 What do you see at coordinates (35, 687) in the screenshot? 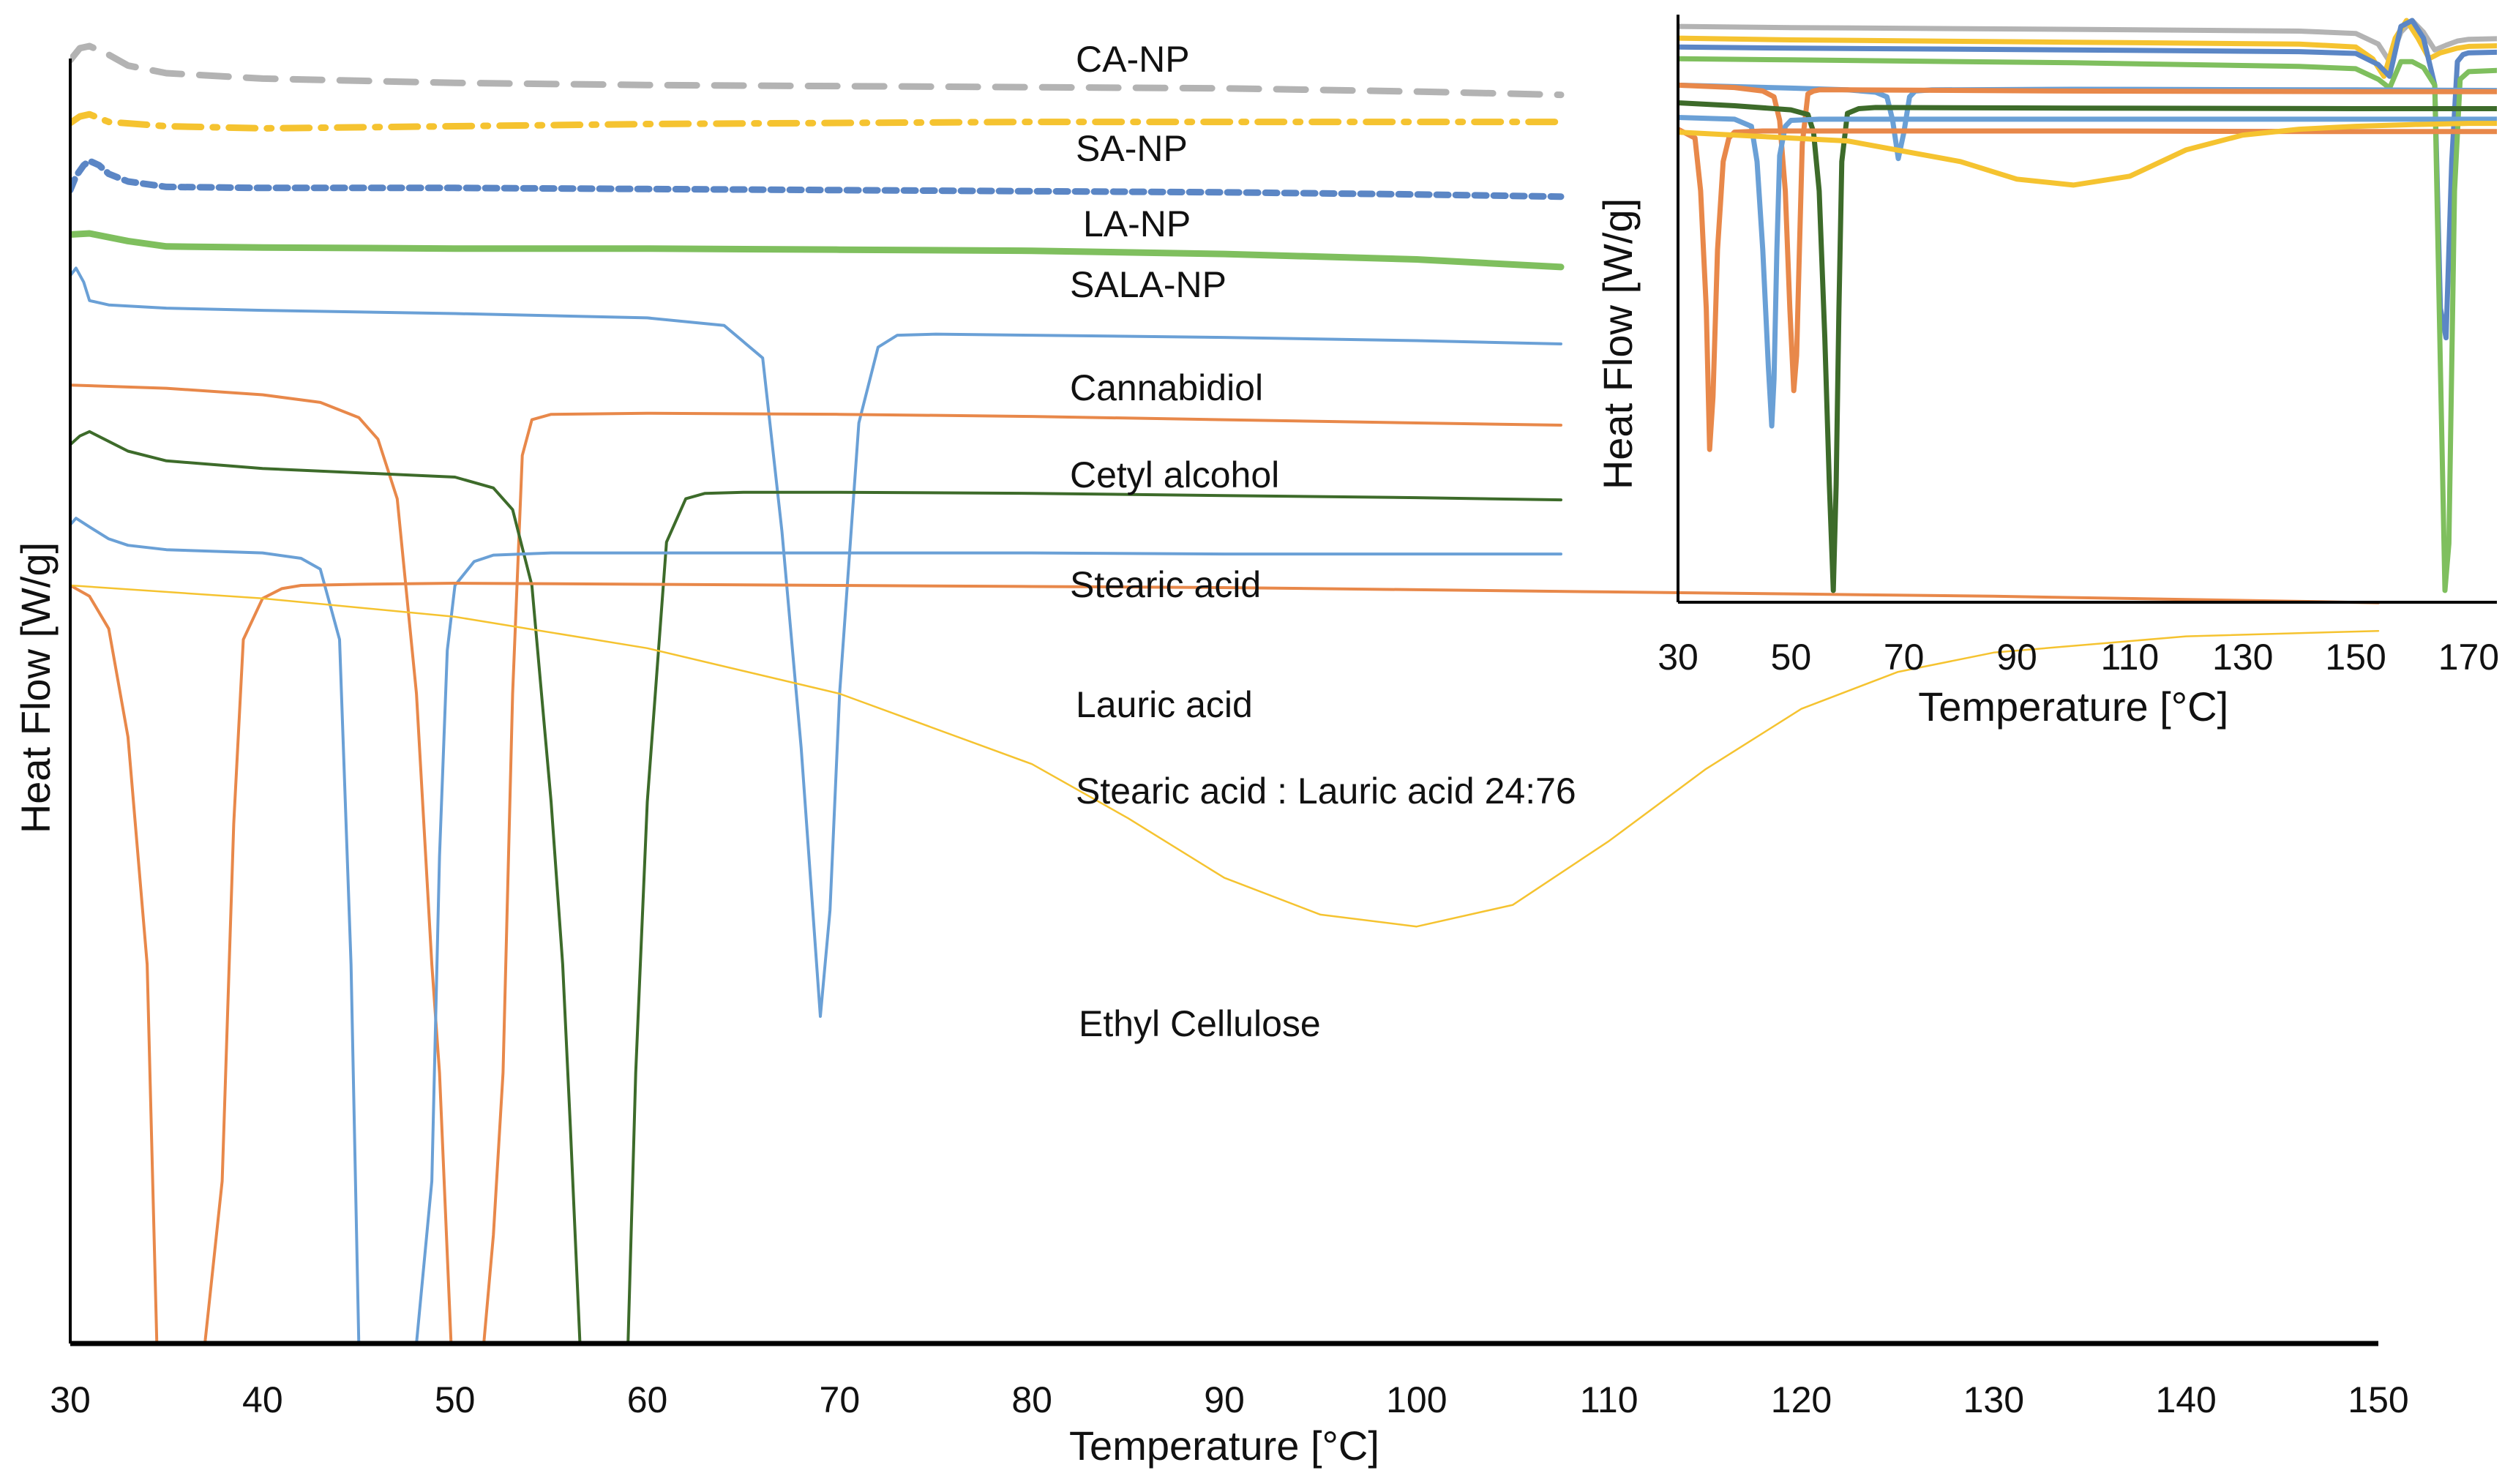
I see `y-axis-title: Heat Flow [W/g]` at bounding box center [35, 687].